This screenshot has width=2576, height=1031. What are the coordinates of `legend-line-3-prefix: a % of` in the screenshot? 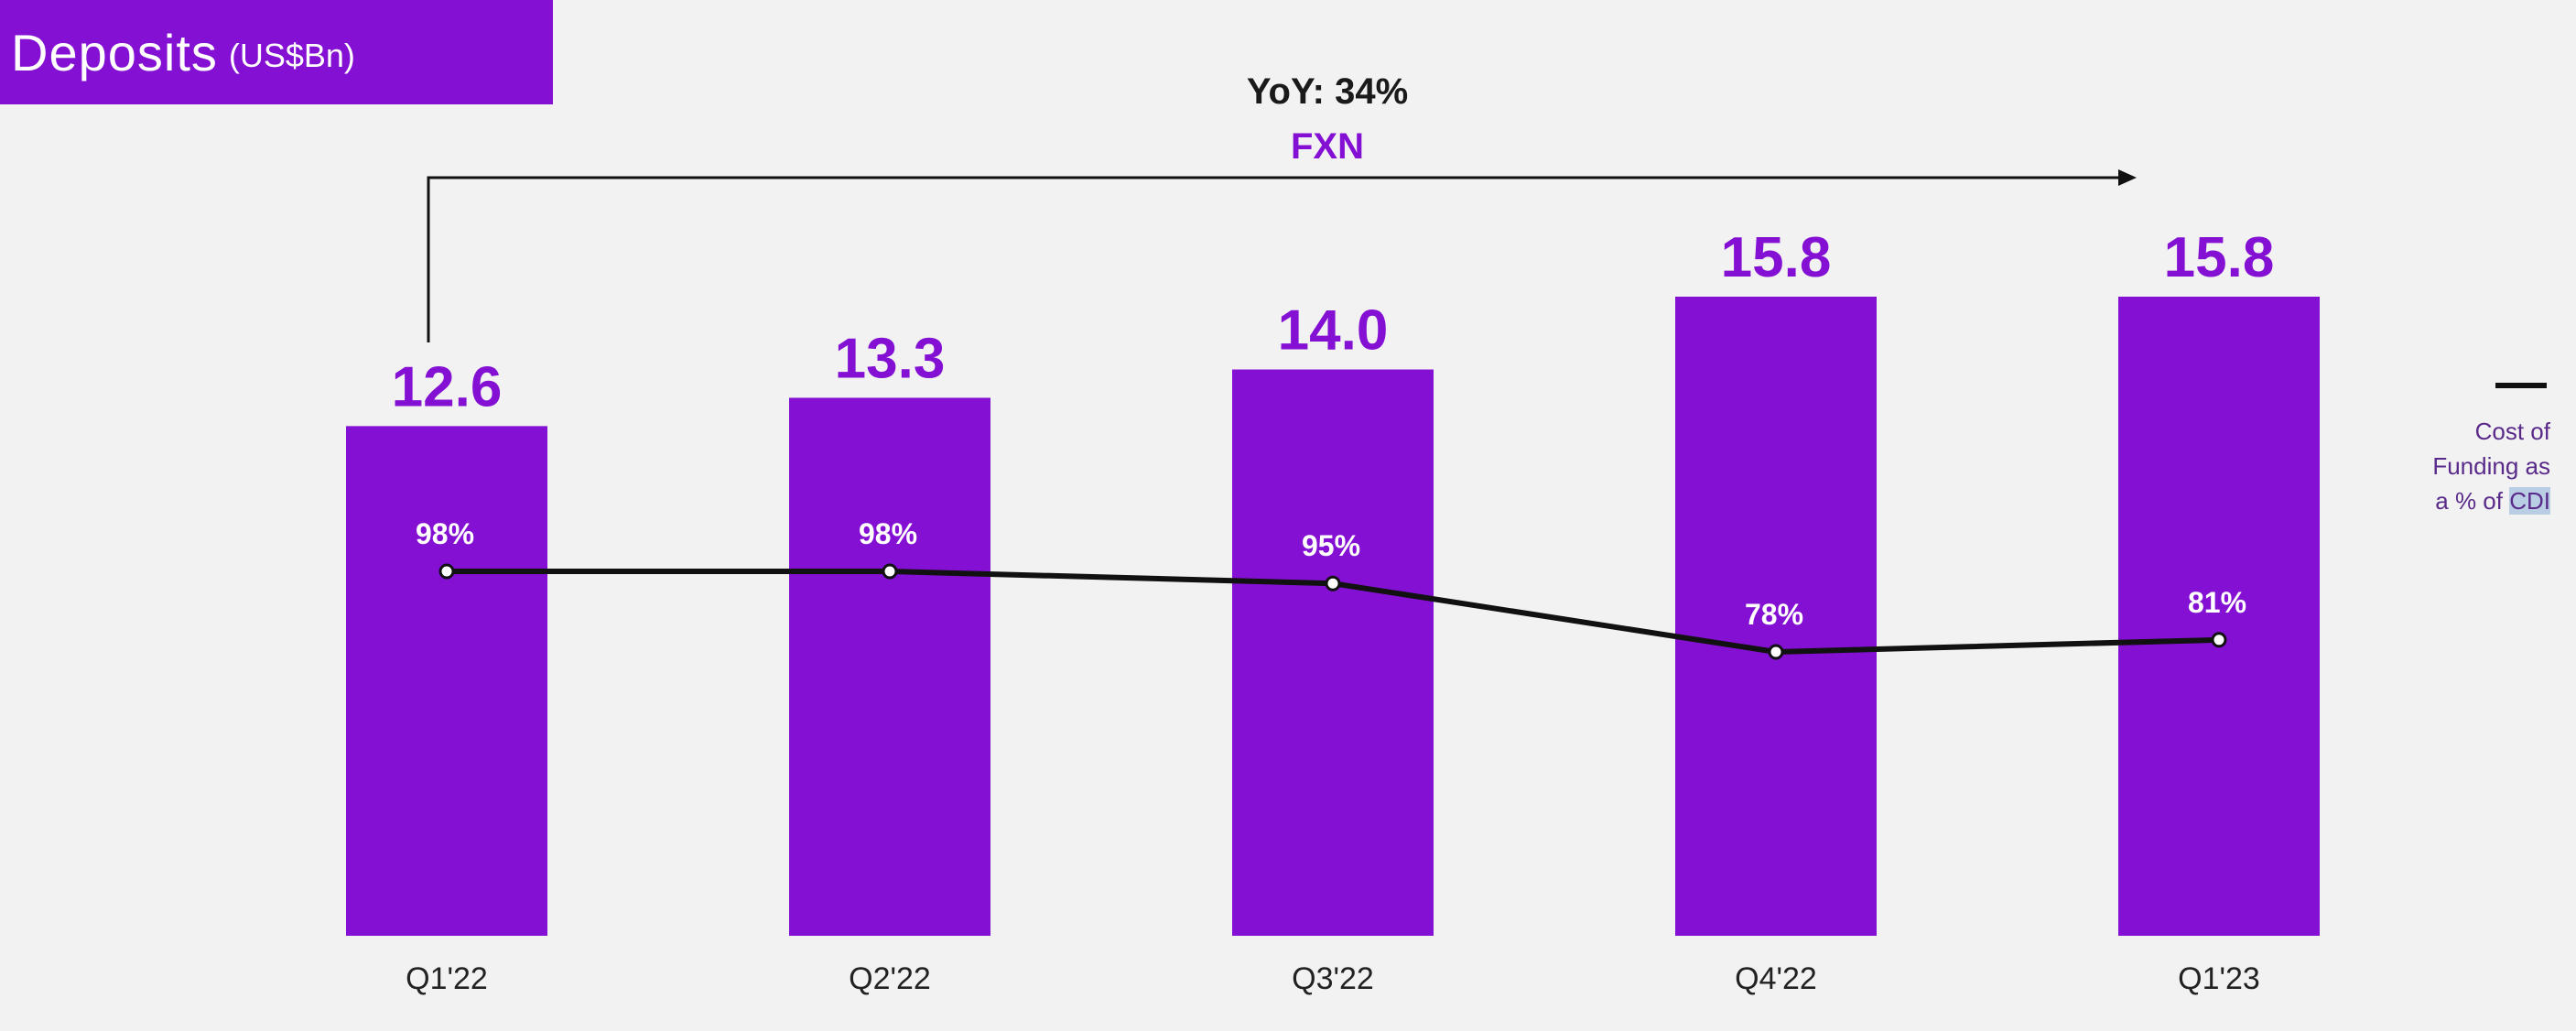 It's located at (2472, 501).